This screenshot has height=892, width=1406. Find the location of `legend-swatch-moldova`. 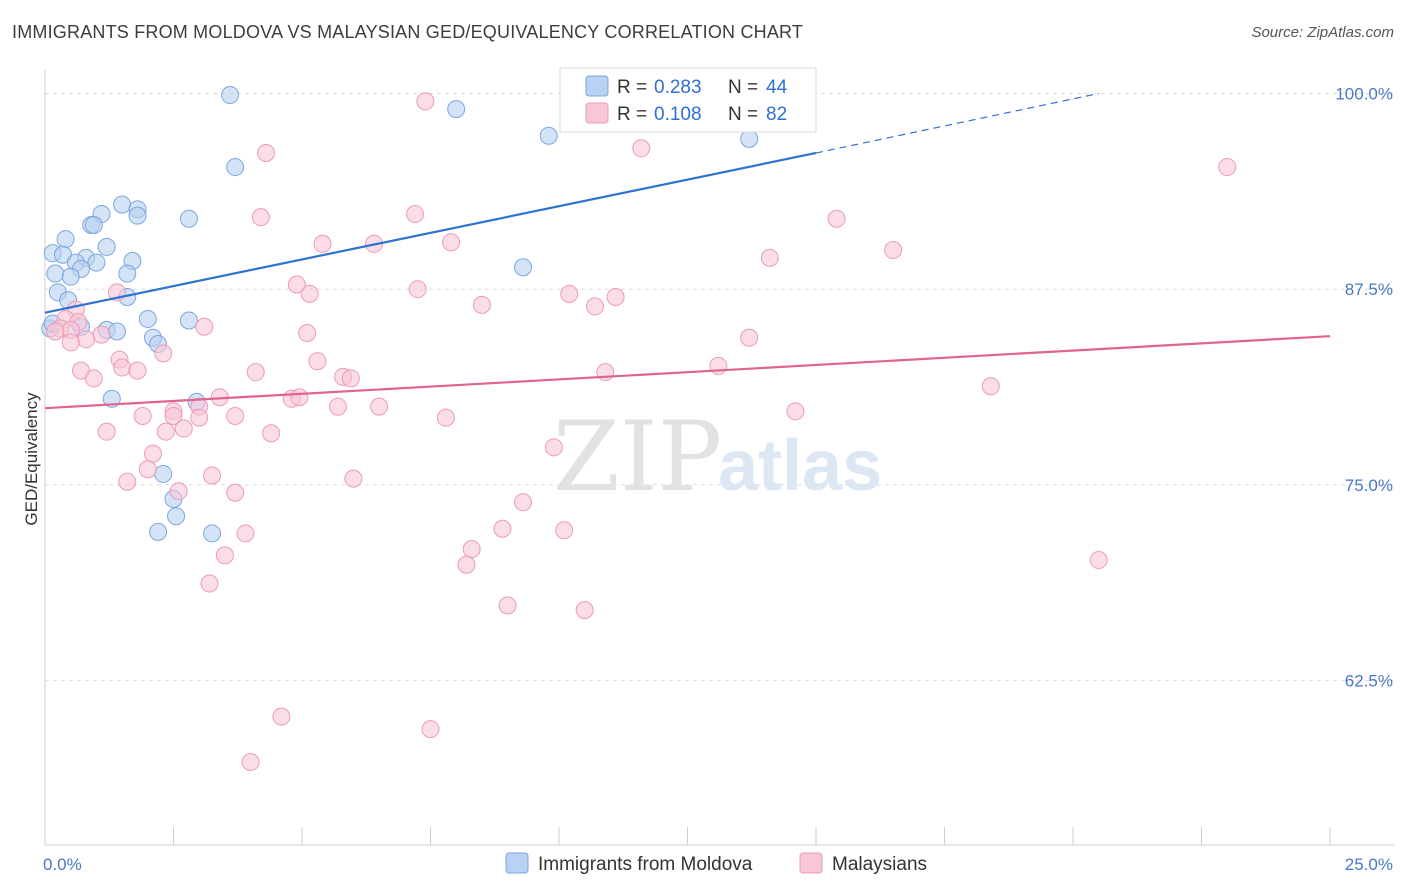

legend-swatch-moldova is located at coordinates (597, 86).